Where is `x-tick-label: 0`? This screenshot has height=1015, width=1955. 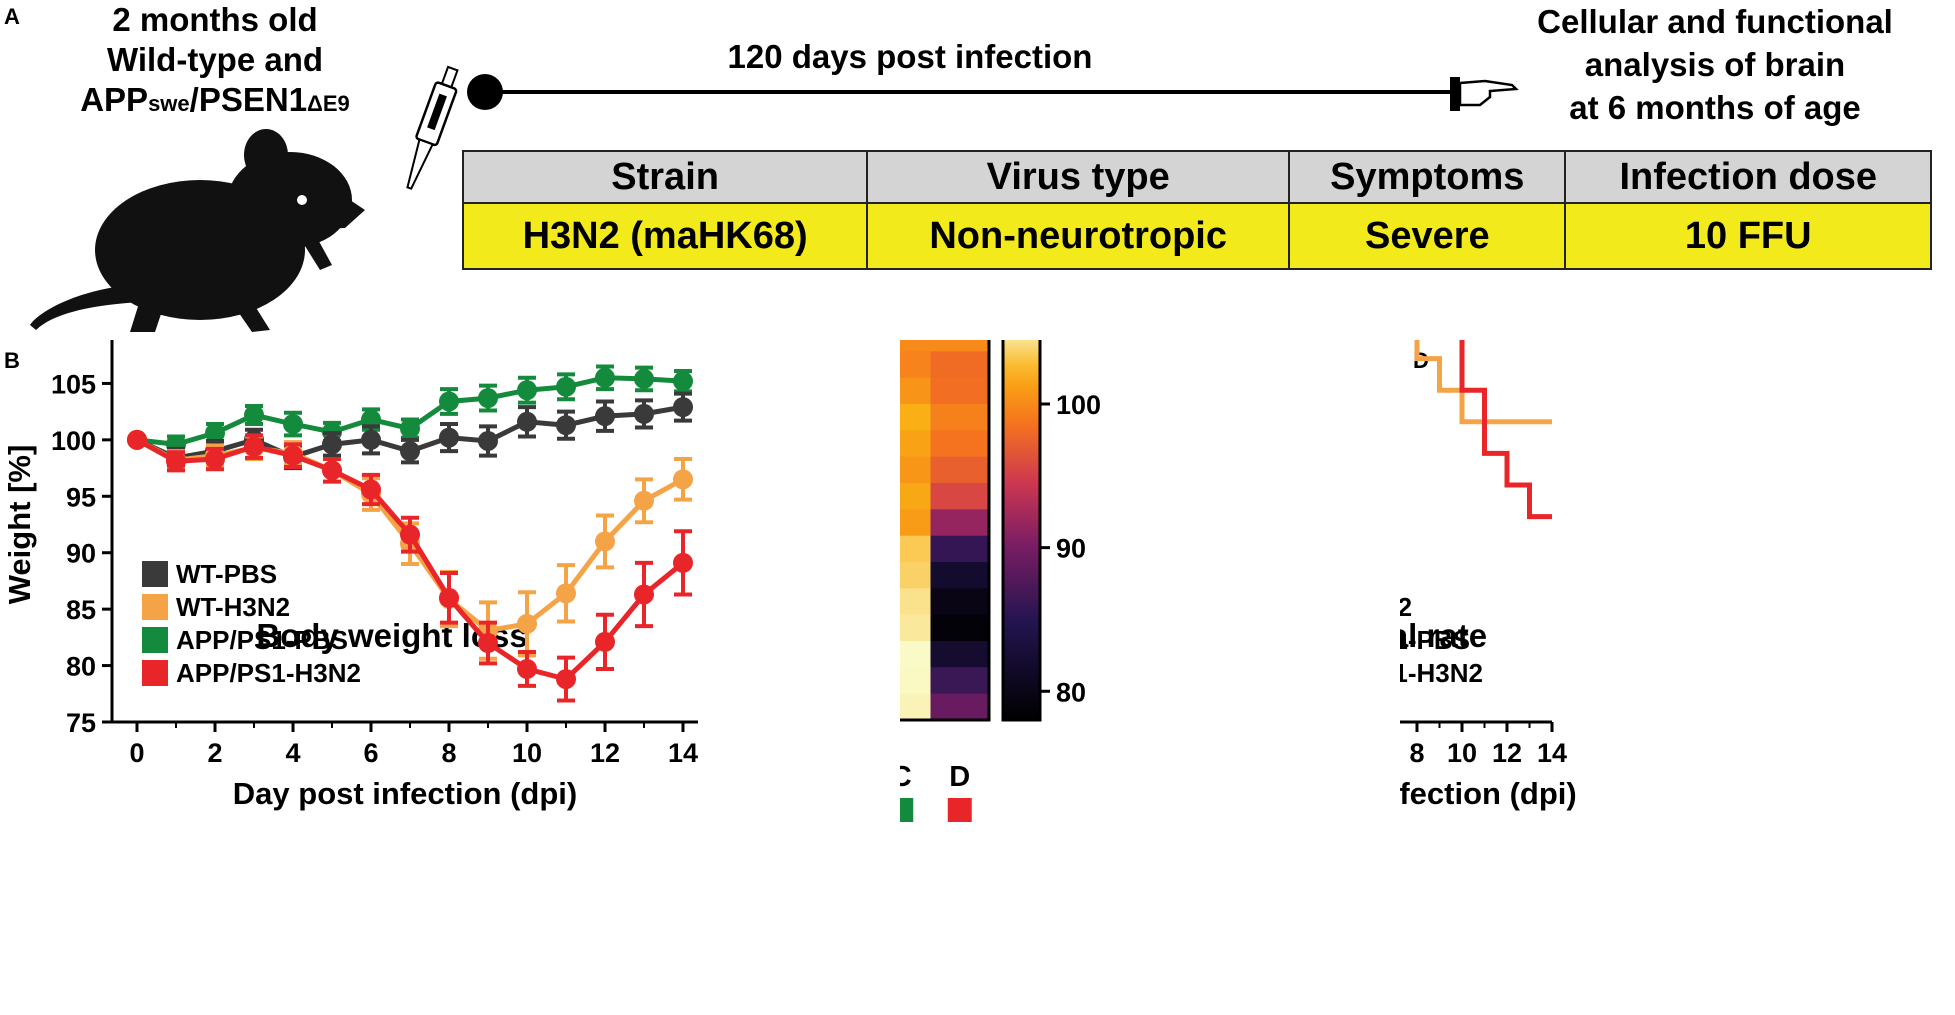
x-tick-label: 0 is located at coordinates (136, 753).